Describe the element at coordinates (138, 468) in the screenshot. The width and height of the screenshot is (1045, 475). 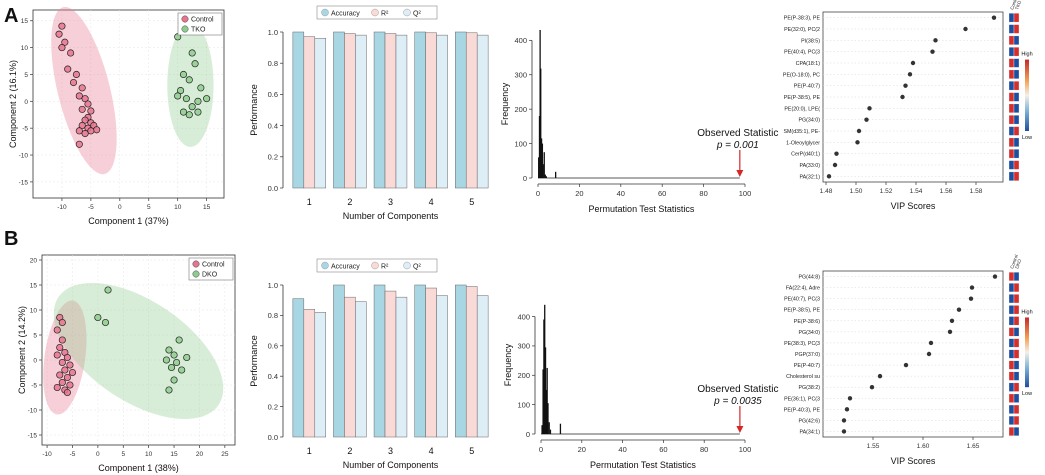
I see `b-pls-x-axis-label: Component 1 (38%)` at that location.